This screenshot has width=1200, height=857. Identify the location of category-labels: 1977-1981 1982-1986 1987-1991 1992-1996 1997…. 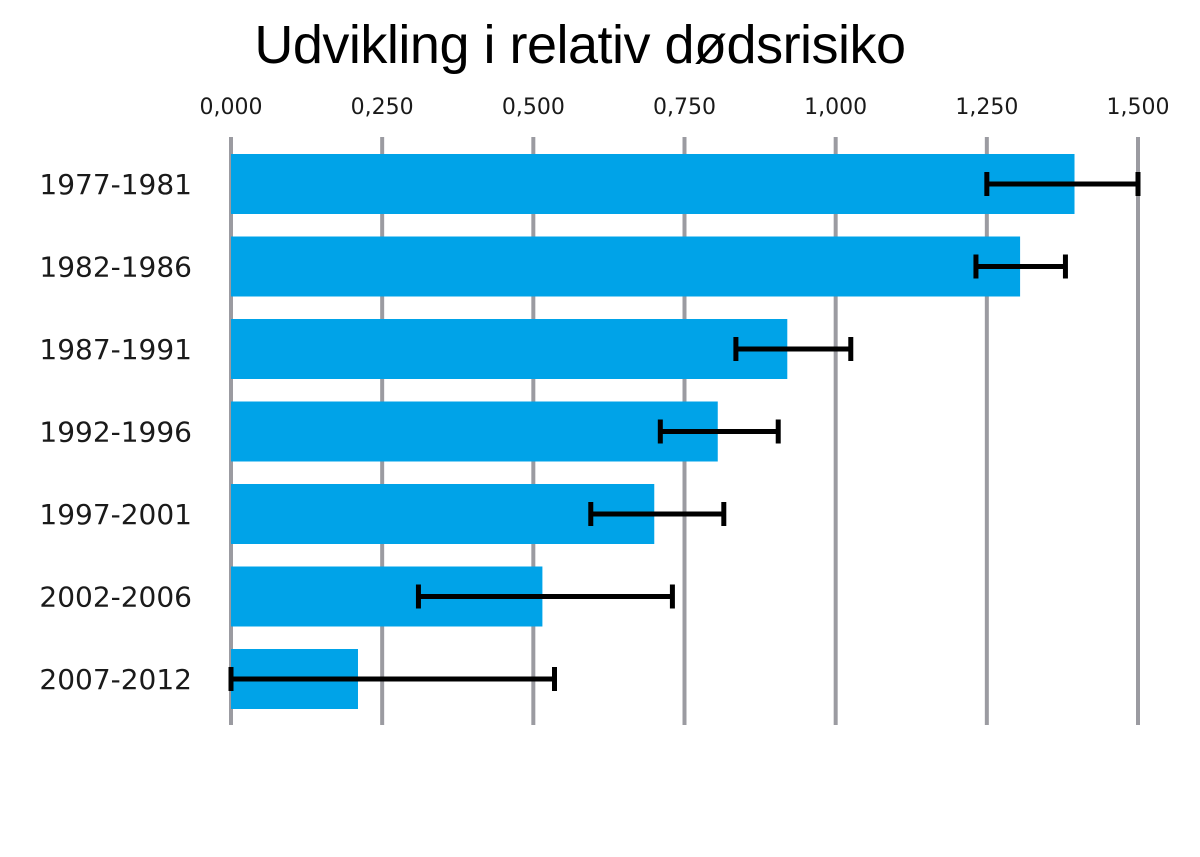
(115, 432).